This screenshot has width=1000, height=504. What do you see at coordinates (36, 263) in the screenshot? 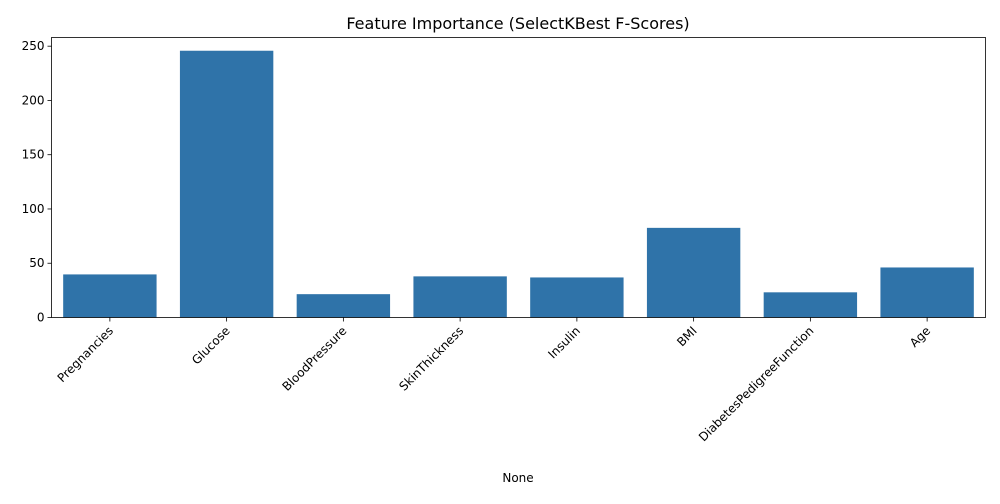
I see `y-tick-label: 50` at bounding box center [36, 263].